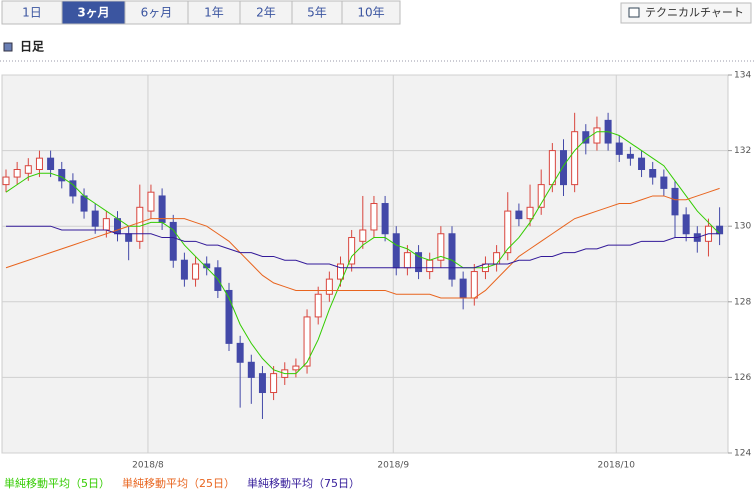 This screenshot has height=497, width=755. I want to click on tab-label: 5年, so click(317, 13).